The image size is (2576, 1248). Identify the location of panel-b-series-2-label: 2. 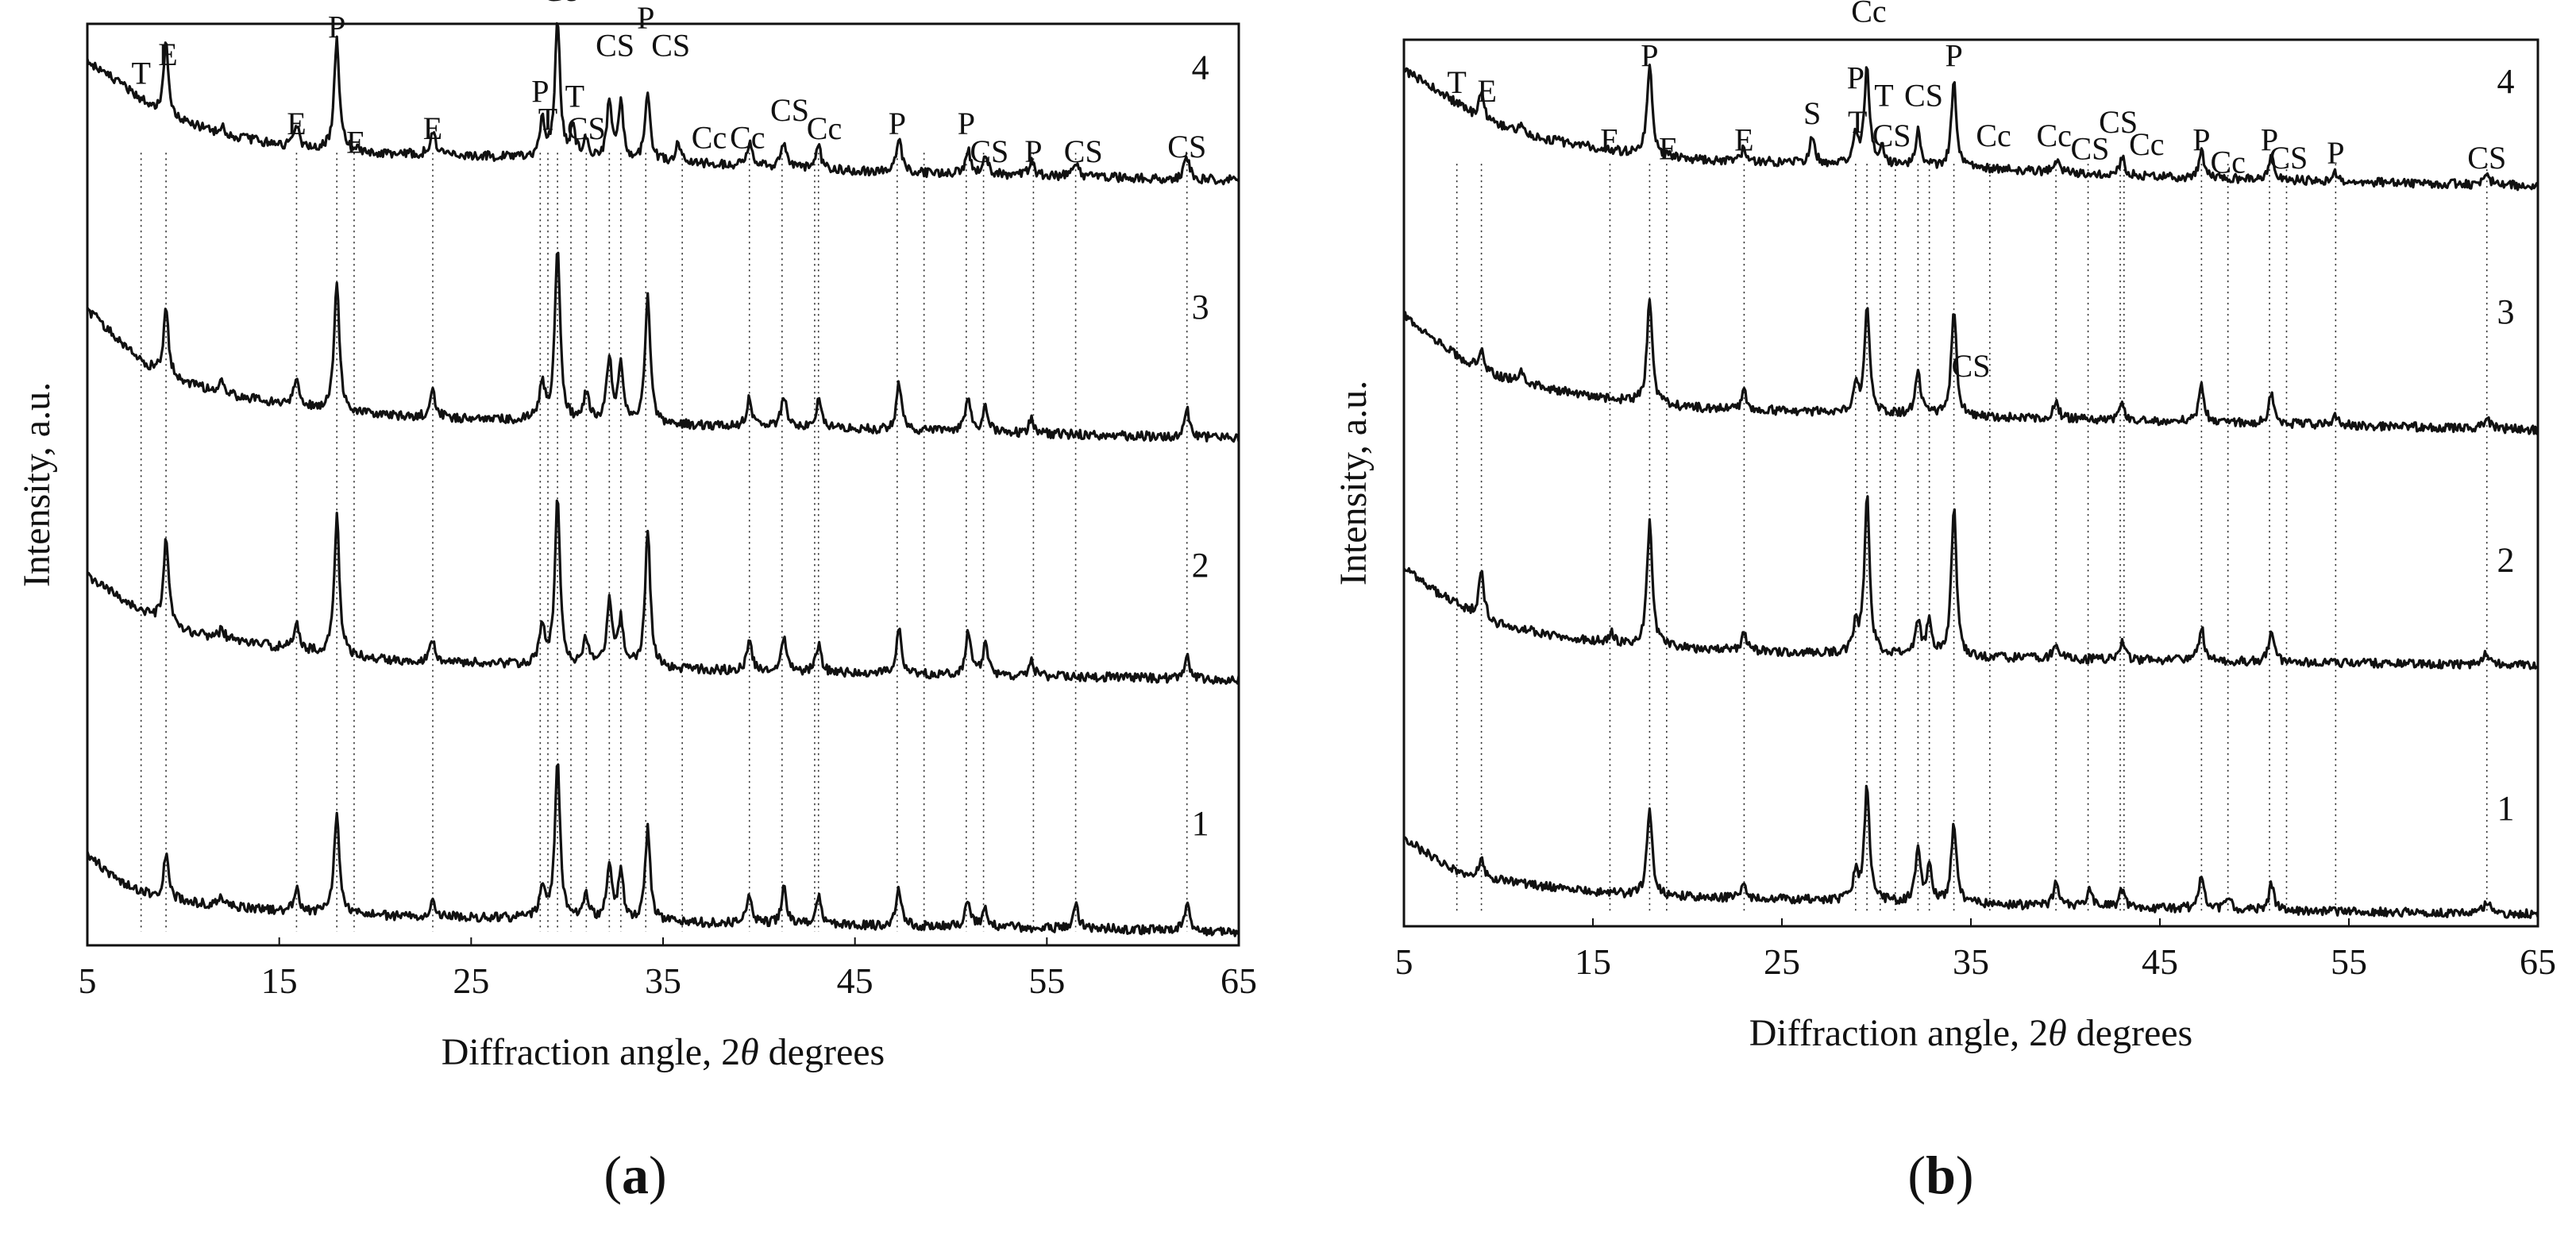
(2506, 561).